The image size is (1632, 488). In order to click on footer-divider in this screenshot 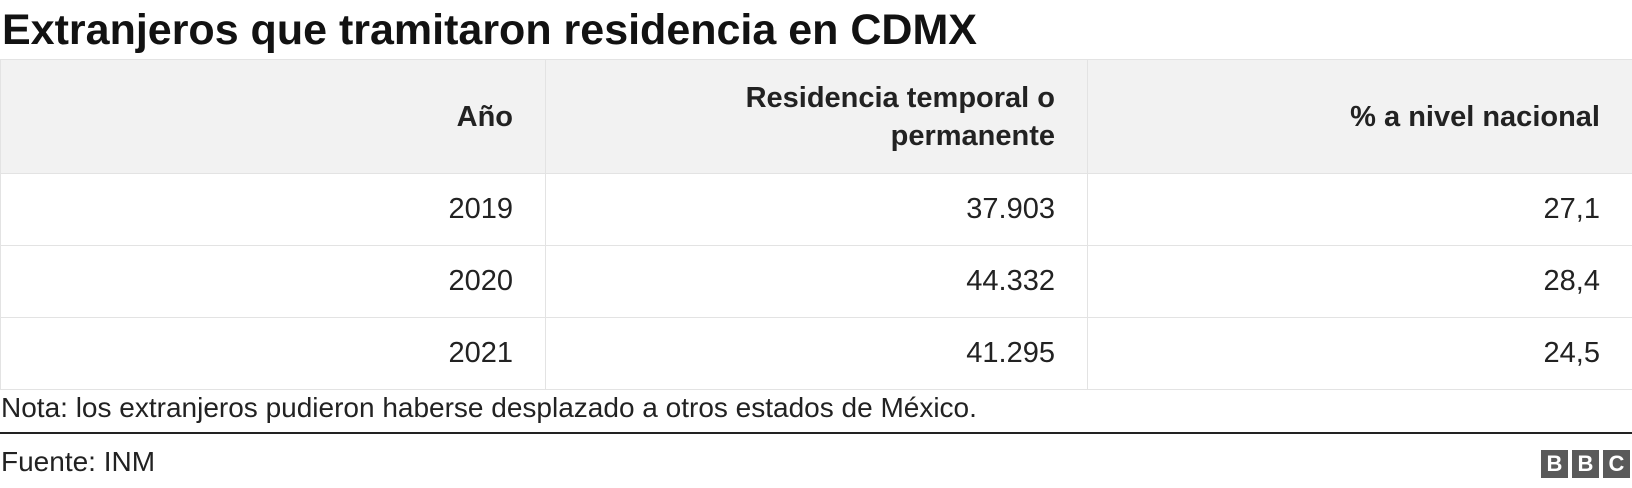, I will do `click(816, 433)`.